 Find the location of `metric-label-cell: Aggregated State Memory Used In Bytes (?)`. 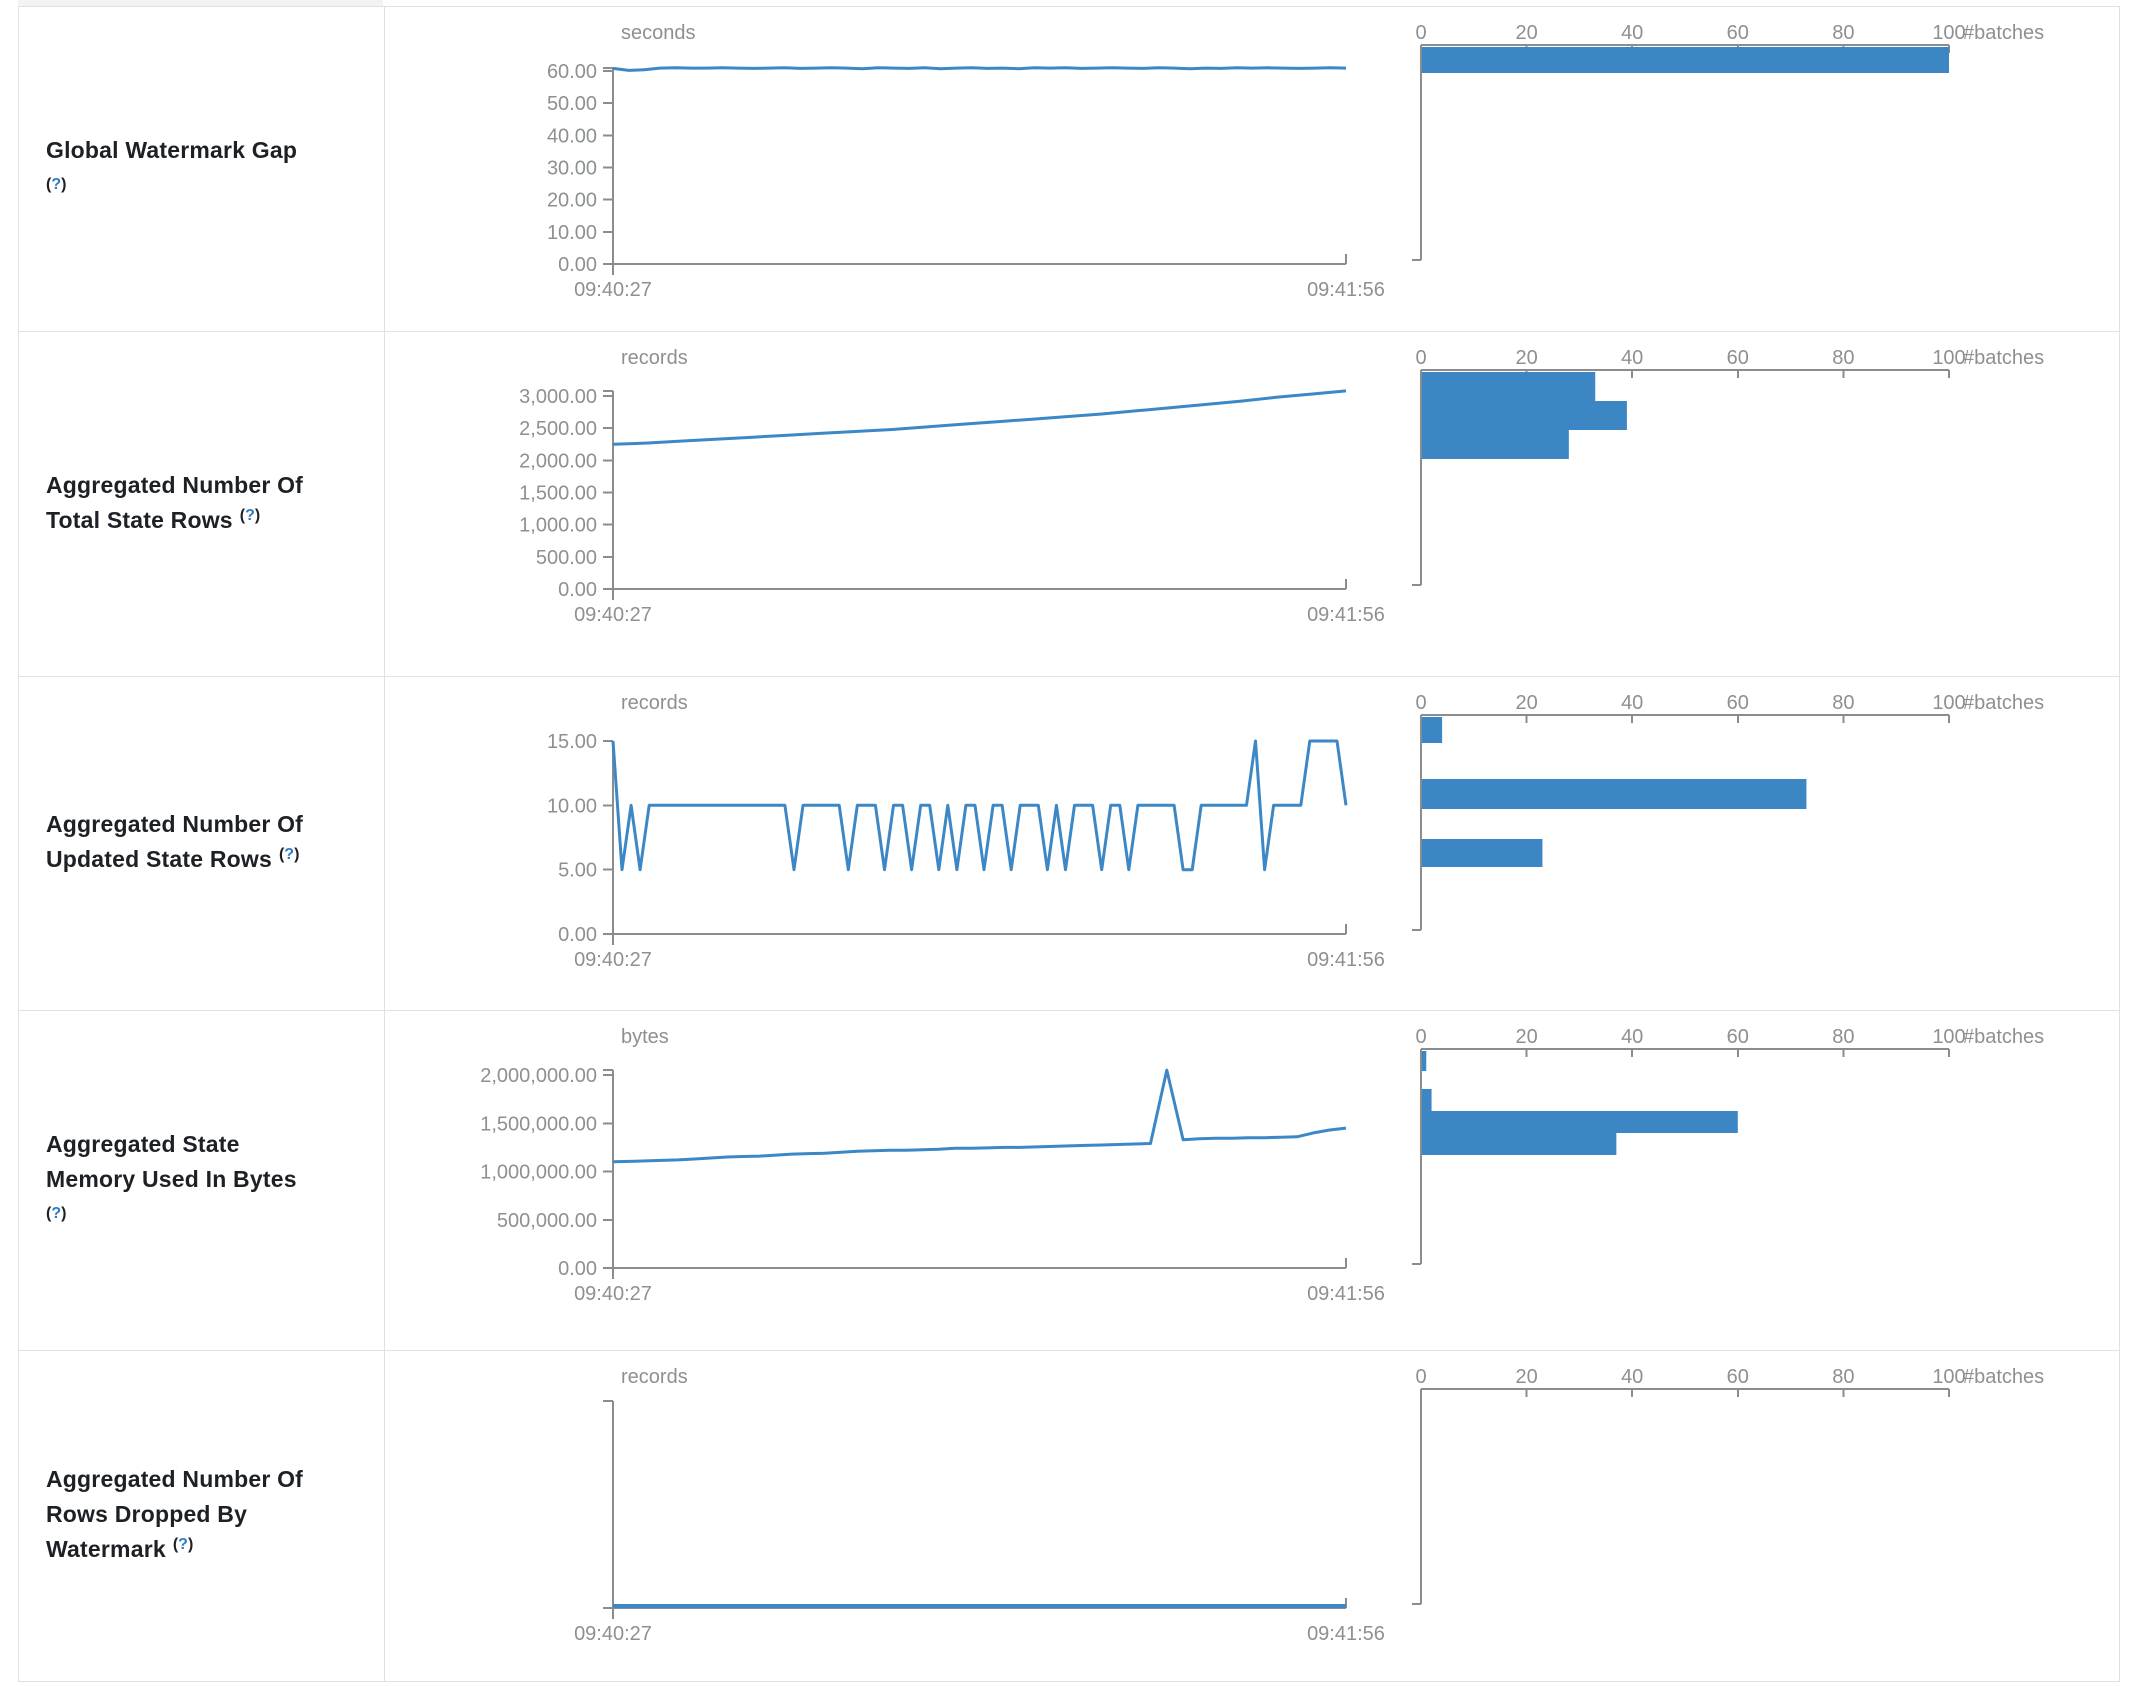

metric-label-cell: Aggregated State Memory Used In Bytes (?) is located at coordinates (202, 1180).